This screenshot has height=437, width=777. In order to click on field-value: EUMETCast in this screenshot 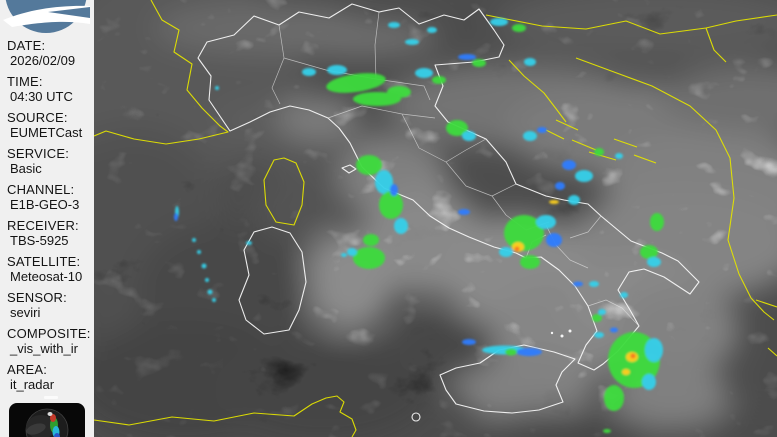, I will do `click(46, 132)`.